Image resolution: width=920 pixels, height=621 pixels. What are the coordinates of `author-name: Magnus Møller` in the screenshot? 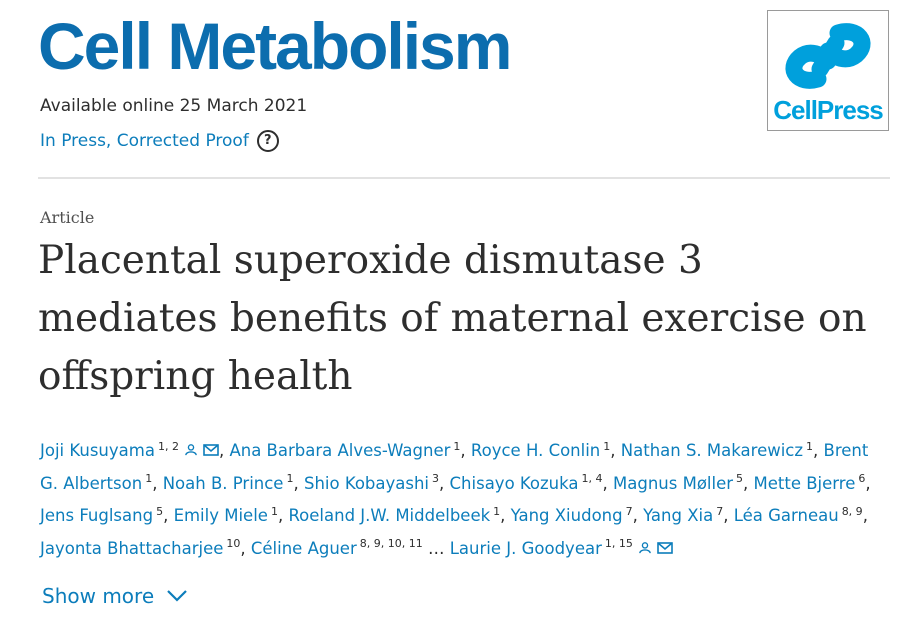 It's located at (673, 483).